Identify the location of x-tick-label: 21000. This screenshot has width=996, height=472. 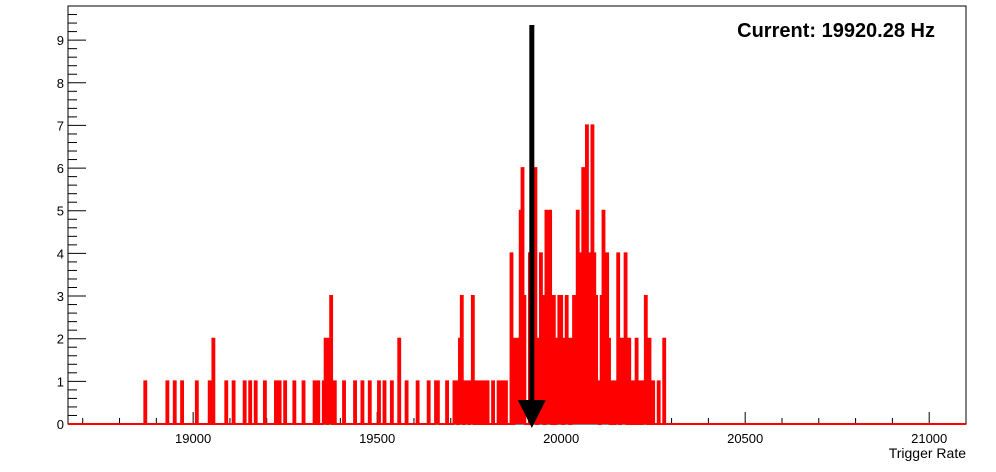
(929, 438).